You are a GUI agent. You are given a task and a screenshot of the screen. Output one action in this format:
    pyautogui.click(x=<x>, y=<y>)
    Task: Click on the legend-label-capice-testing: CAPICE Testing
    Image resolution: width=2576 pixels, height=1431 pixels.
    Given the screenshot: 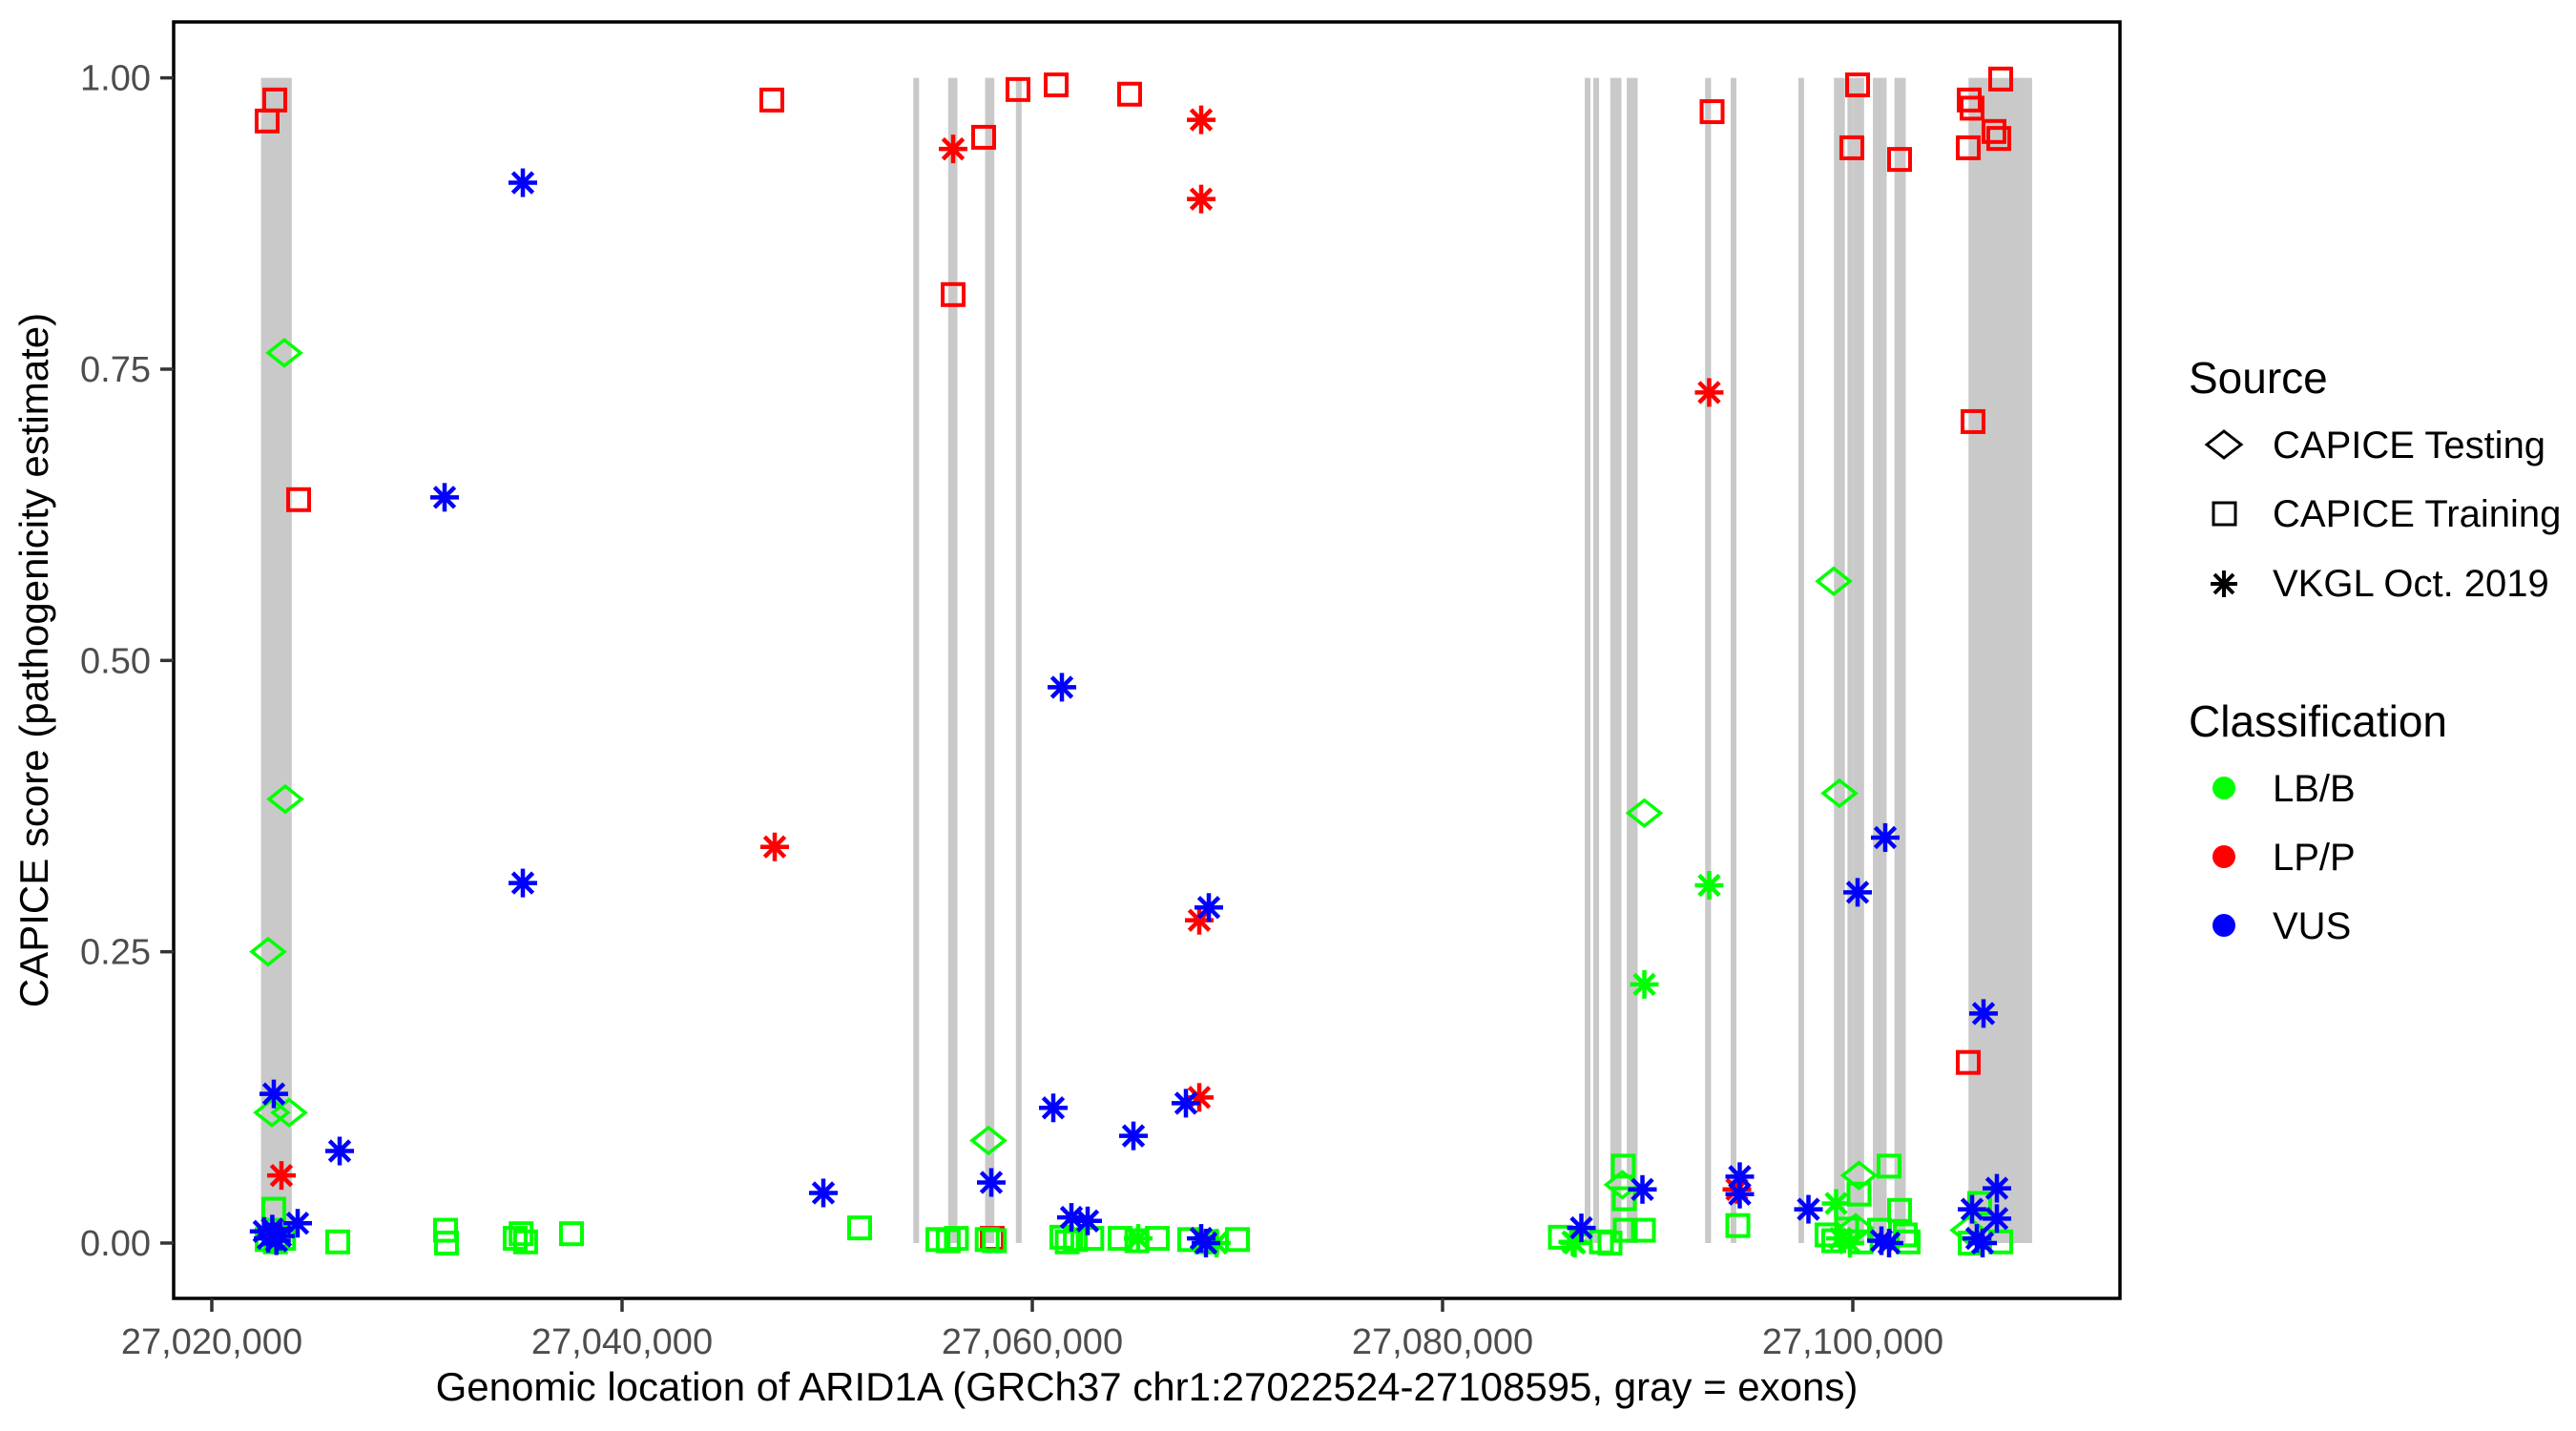 What is the action you would take?
    pyautogui.click(x=2409, y=446)
    